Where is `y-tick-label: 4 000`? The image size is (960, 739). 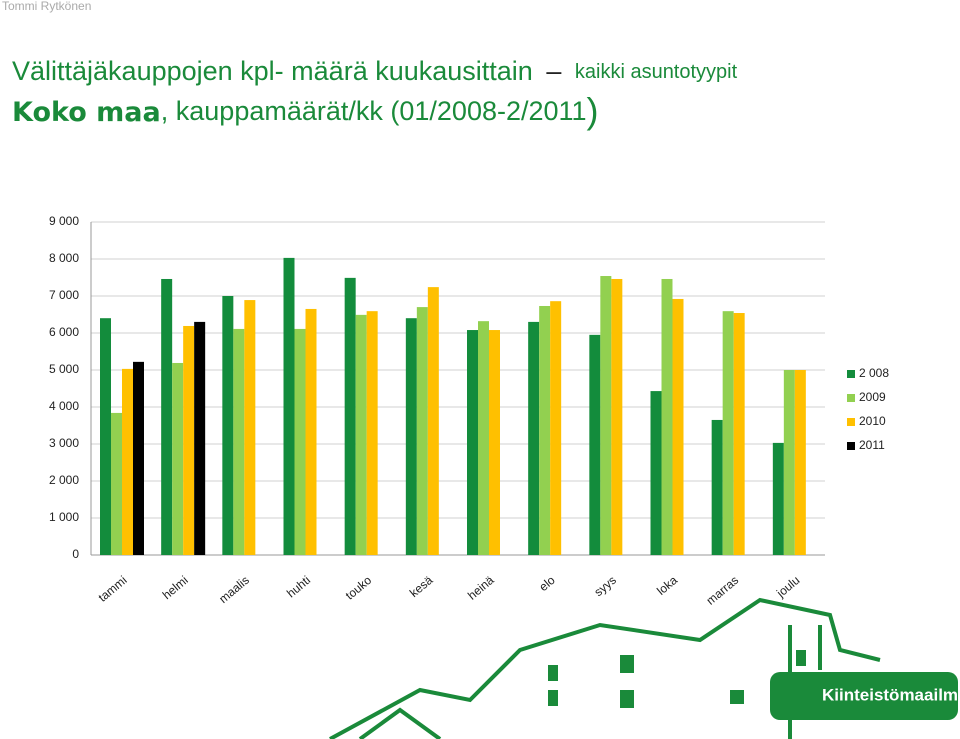
y-tick-label: 4 000 is located at coordinates (64, 406).